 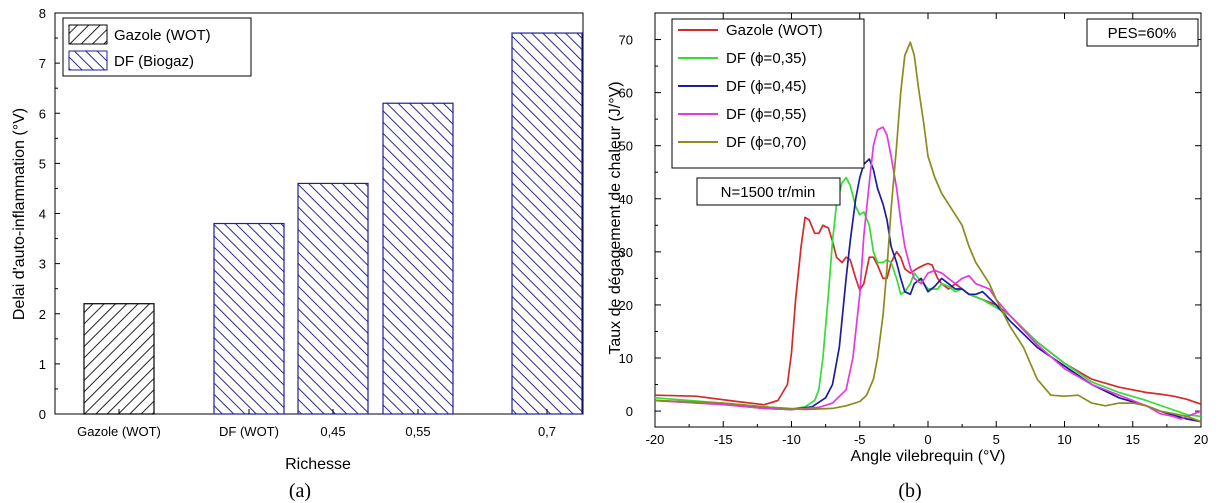 What do you see at coordinates (42, 113) in the screenshot?
I see `y-tick-label-a: 6` at bounding box center [42, 113].